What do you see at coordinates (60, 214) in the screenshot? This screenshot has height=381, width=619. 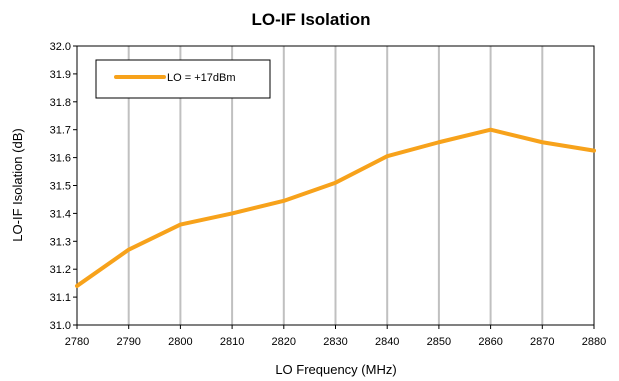 I see `y-tick-label: 31.4` at bounding box center [60, 214].